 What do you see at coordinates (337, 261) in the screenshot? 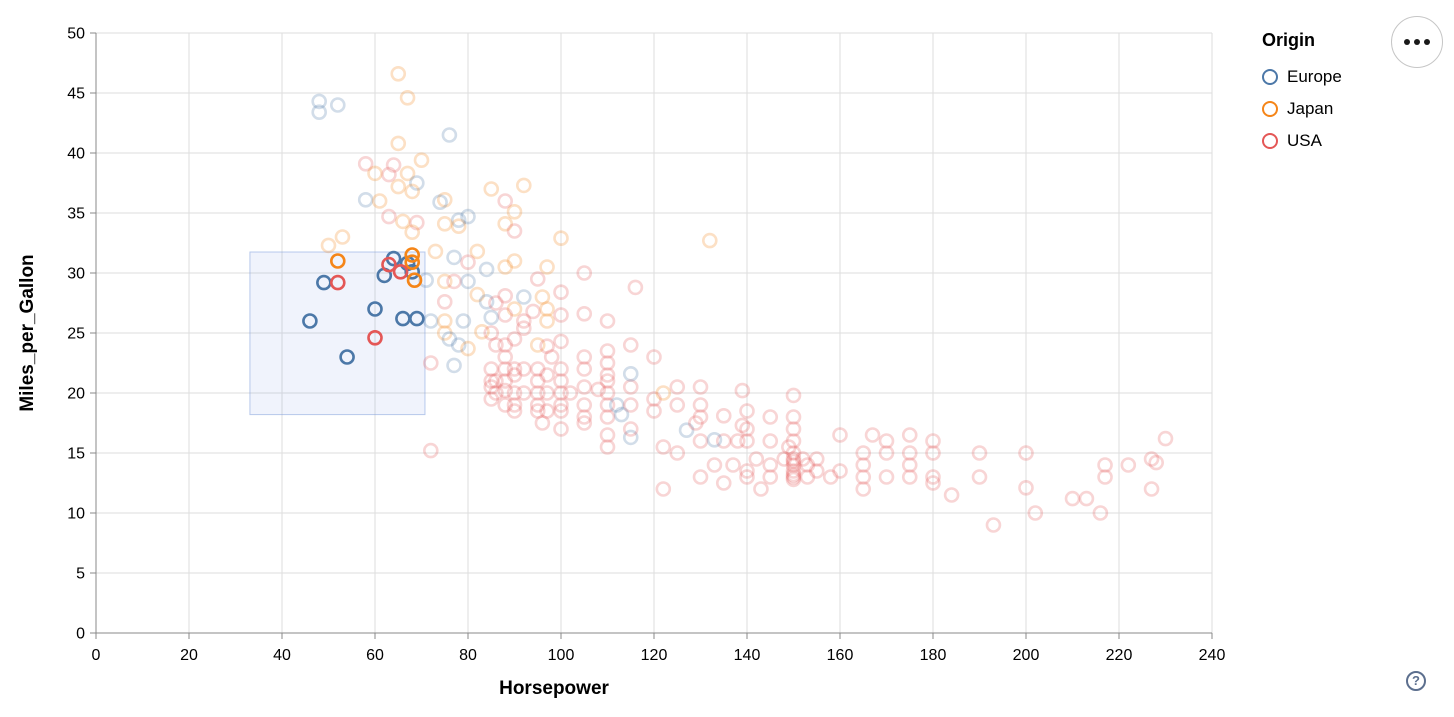
I see `data-point-japan-selected` at bounding box center [337, 261].